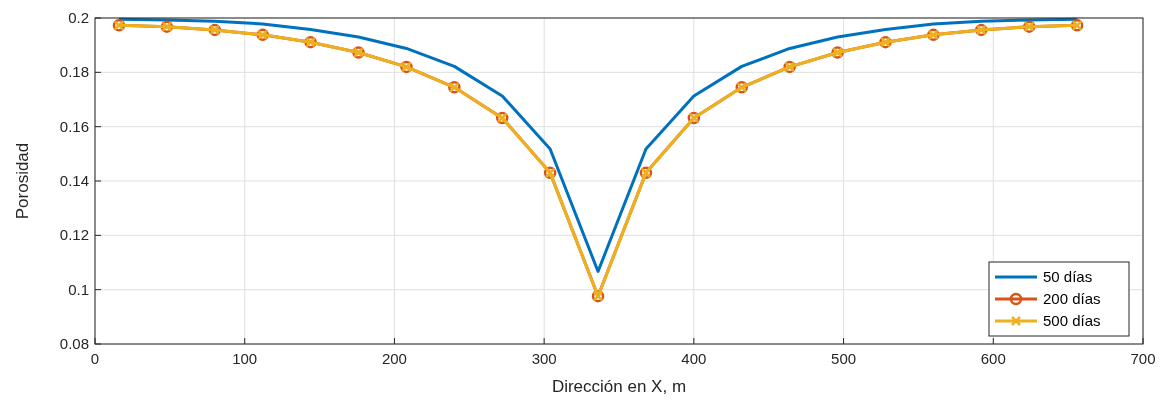  Describe the element at coordinates (694, 358) in the screenshot. I see `x-tick-label: 400` at that location.